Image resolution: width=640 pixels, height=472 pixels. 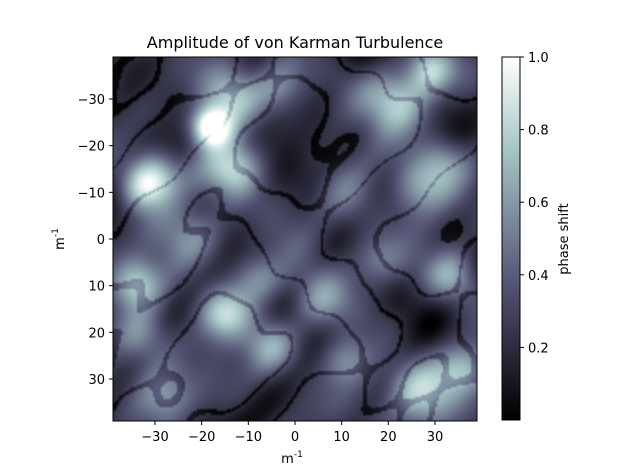 What do you see at coordinates (538, 203) in the screenshot?
I see `colorbar-tick-label: 0.6` at bounding box center [538, 203].